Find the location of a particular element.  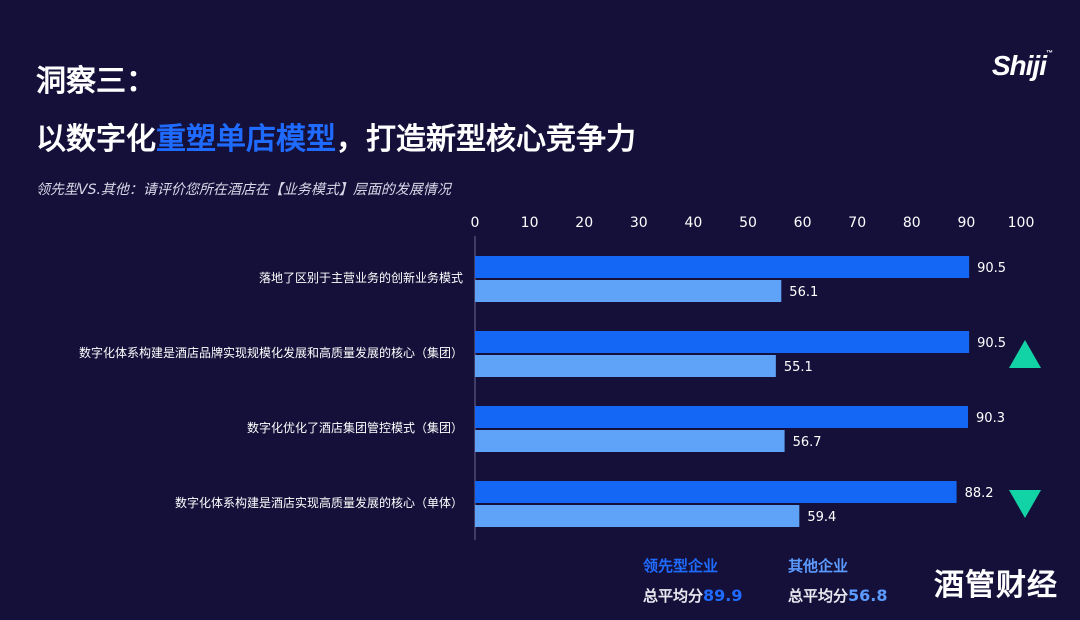

category-label: 数字化体系构建是酒店实现高质量发展的核心（单体） is located at coordinates (319, 502).